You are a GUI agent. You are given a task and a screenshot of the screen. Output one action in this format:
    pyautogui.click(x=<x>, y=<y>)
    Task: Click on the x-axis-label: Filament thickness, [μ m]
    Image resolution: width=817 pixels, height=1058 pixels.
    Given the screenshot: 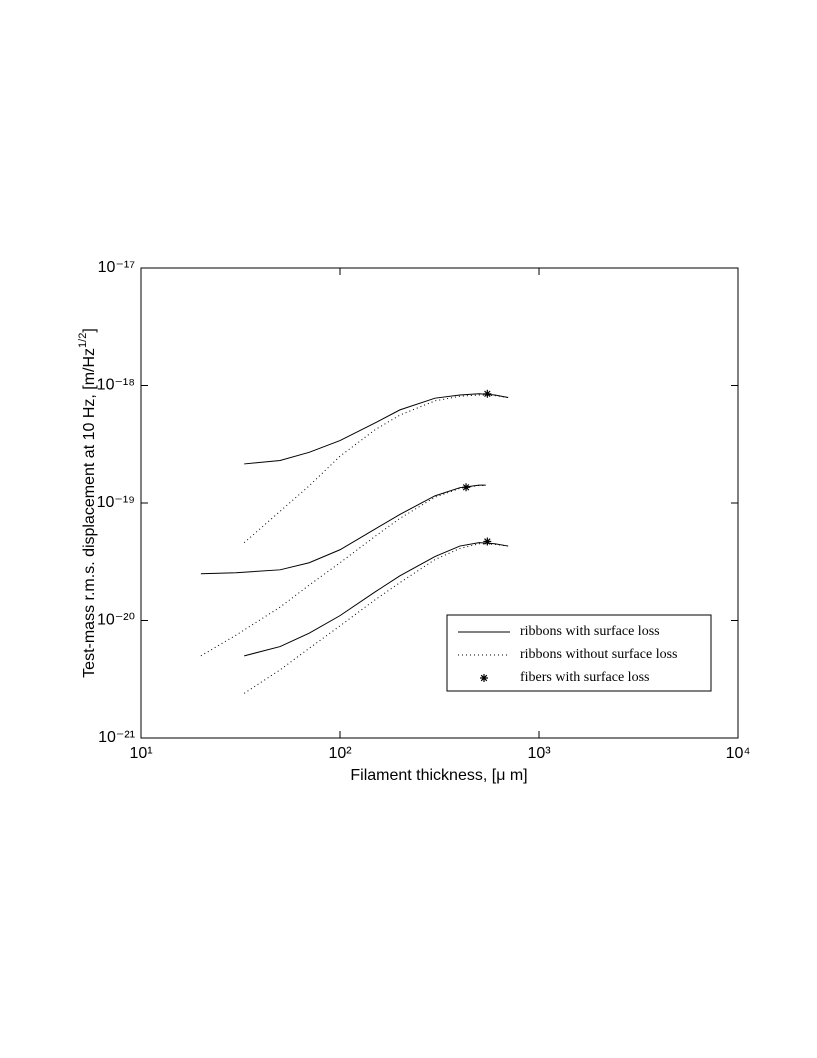 What is the action you would take?
    pyautogui.click(x=438, y=775)
    